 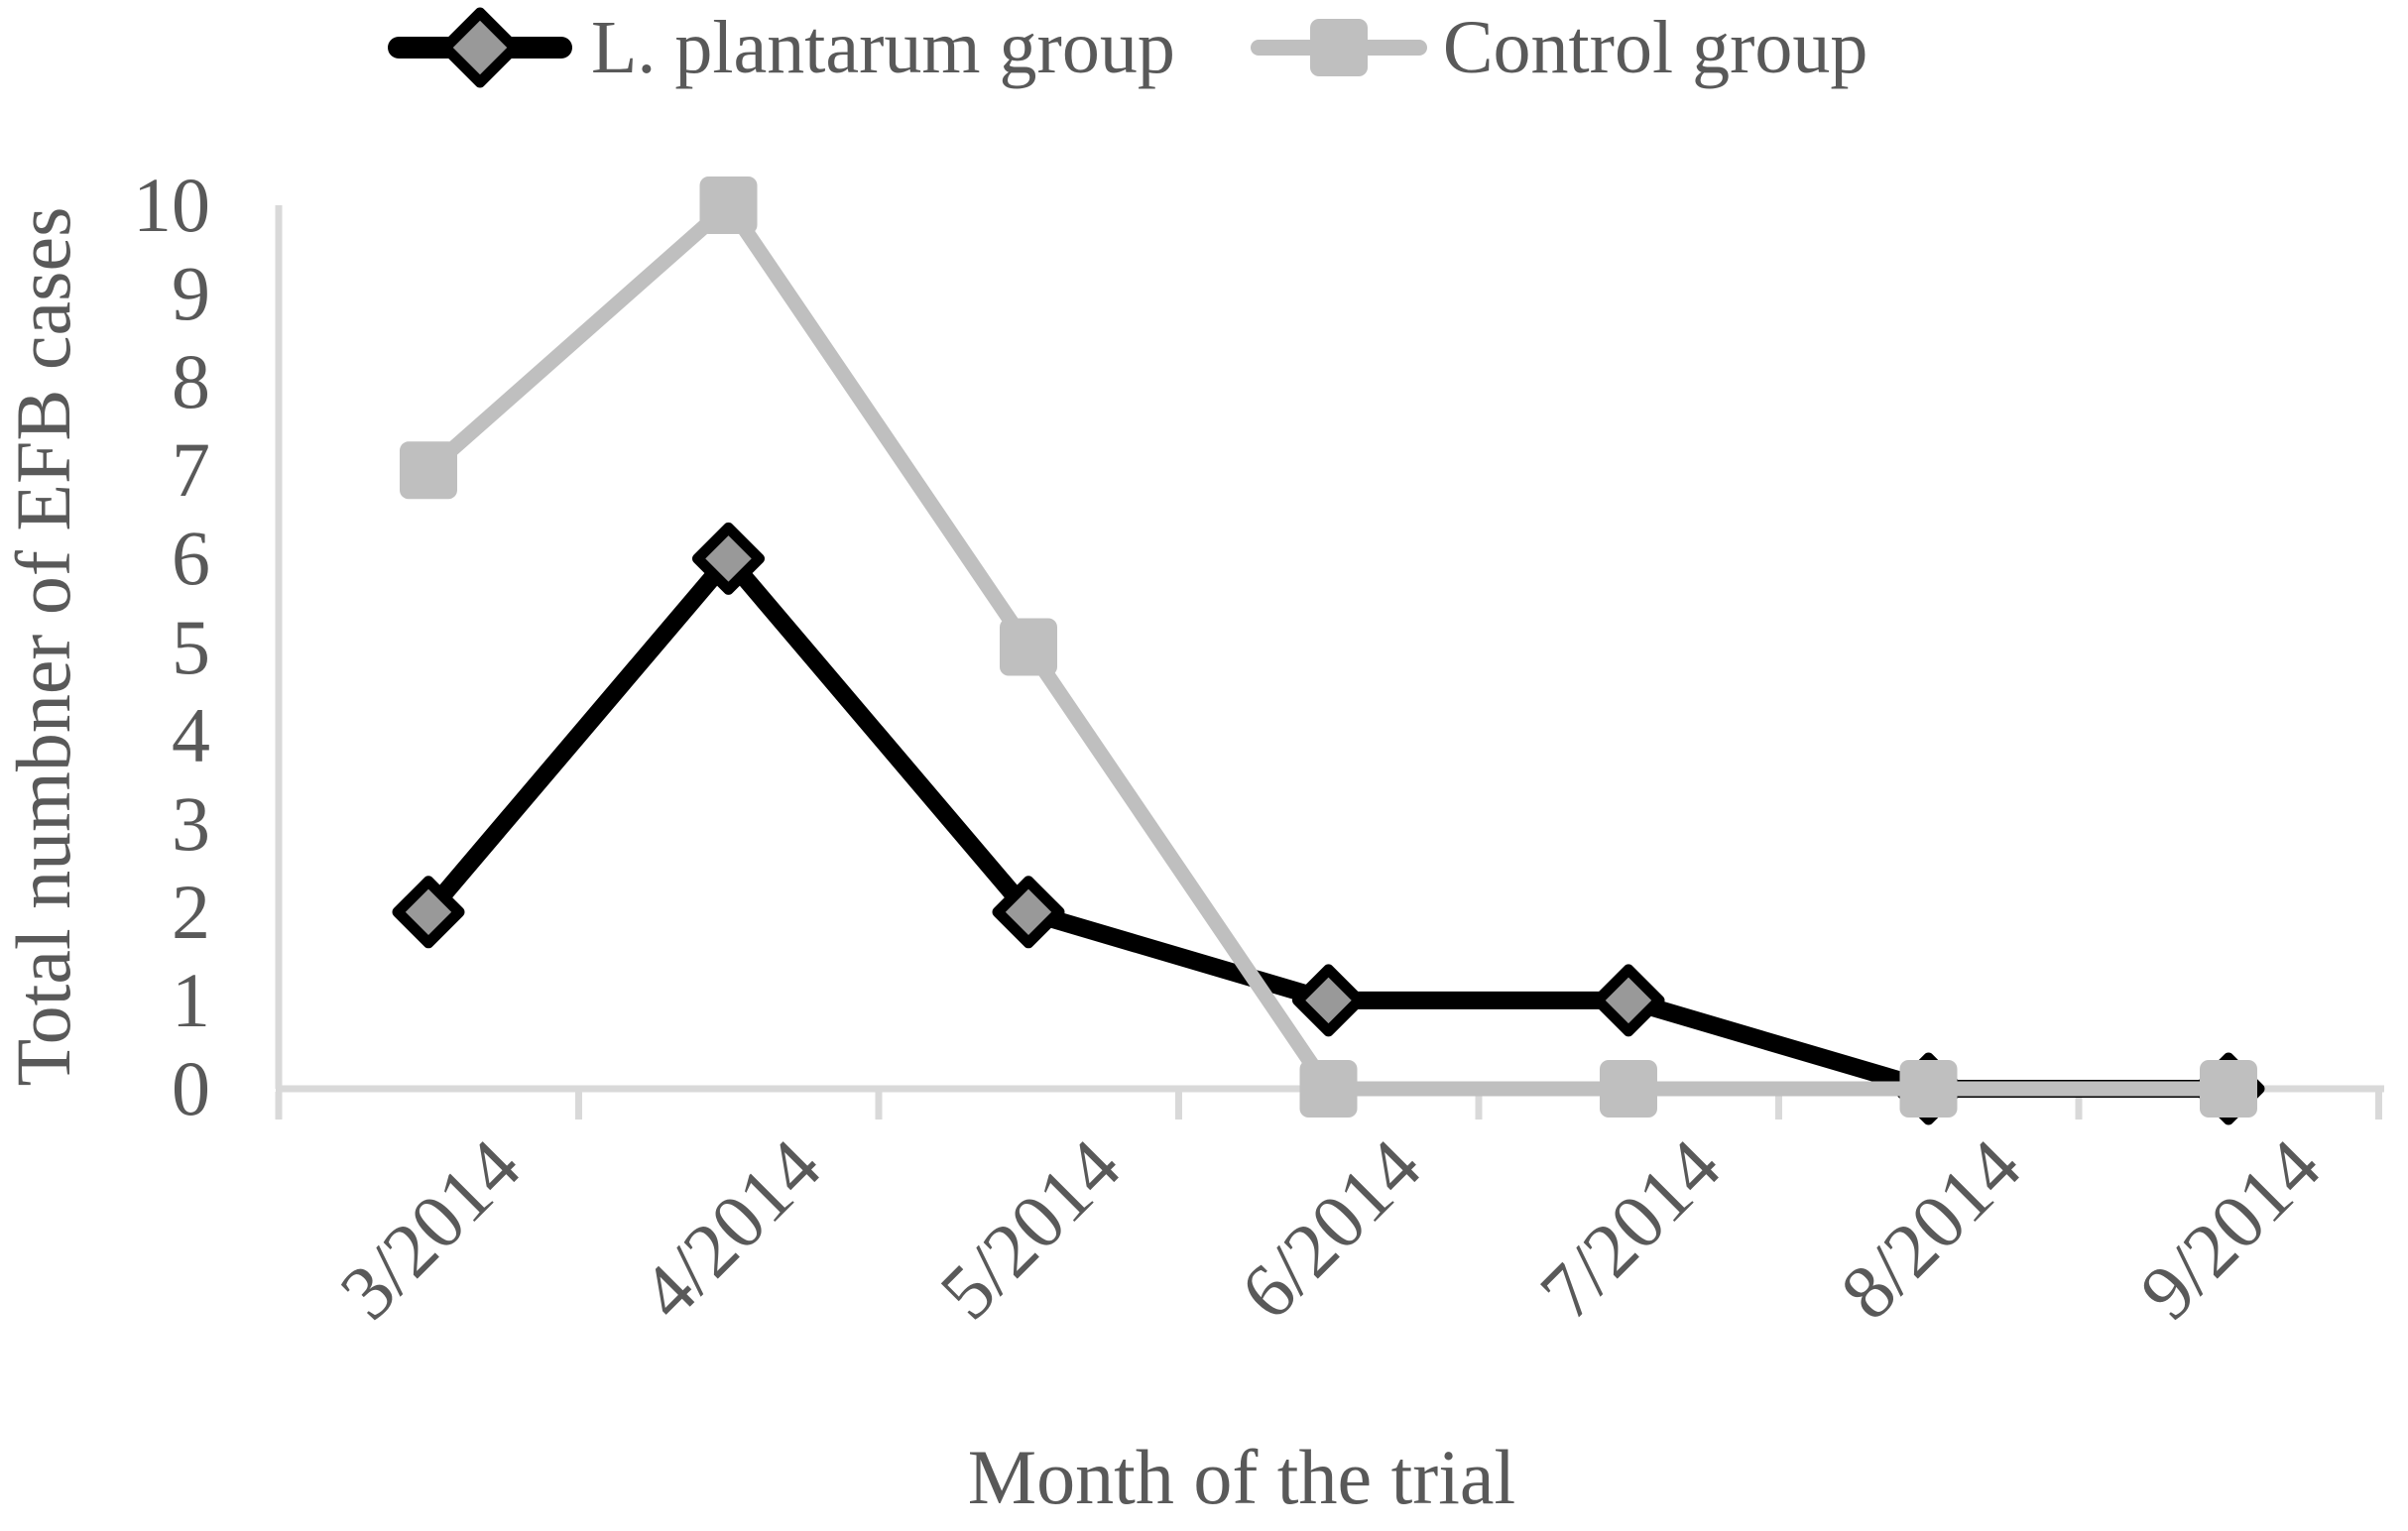 I want to click on legend-marker-diamond-icon, so click(x=480, y=47).